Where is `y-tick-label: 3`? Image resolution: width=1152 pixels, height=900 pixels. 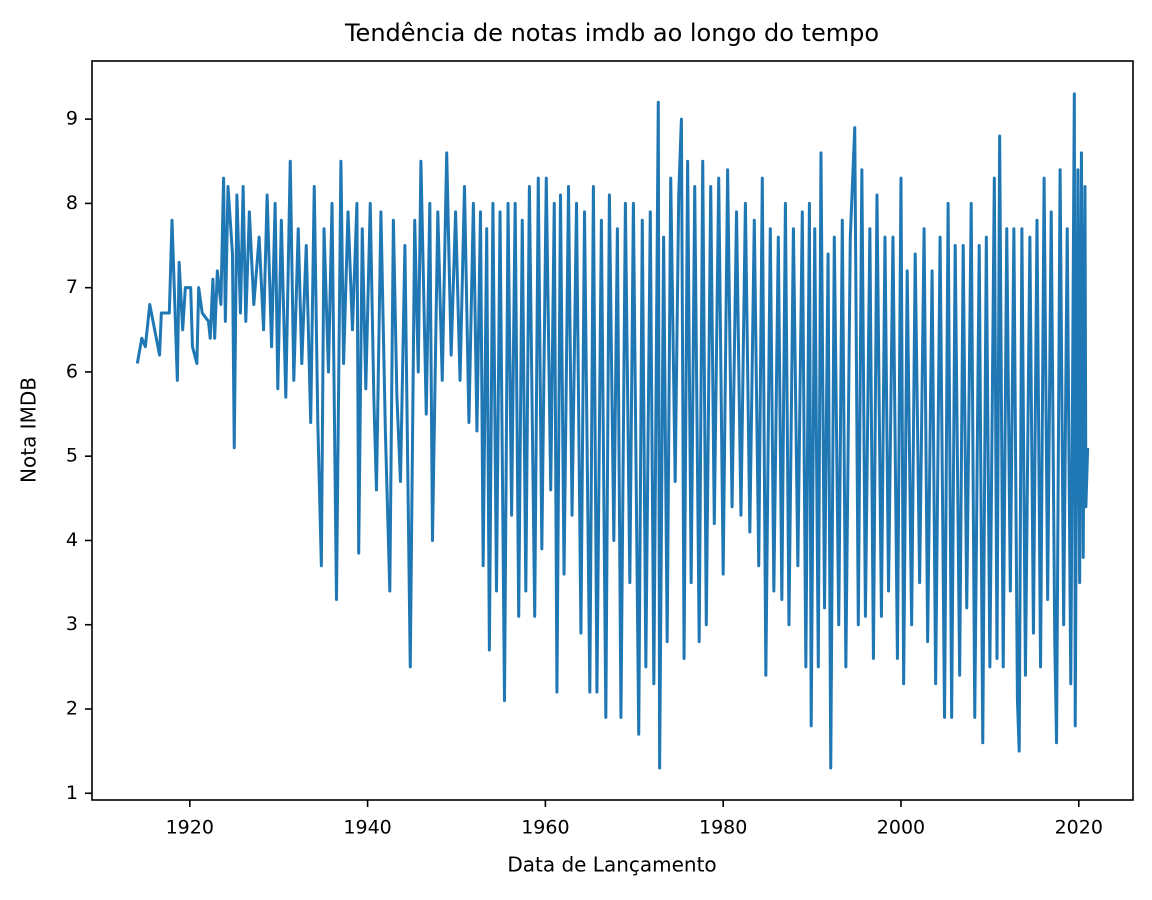
y-tick-label: 3 is located at coordinates (72, 624).